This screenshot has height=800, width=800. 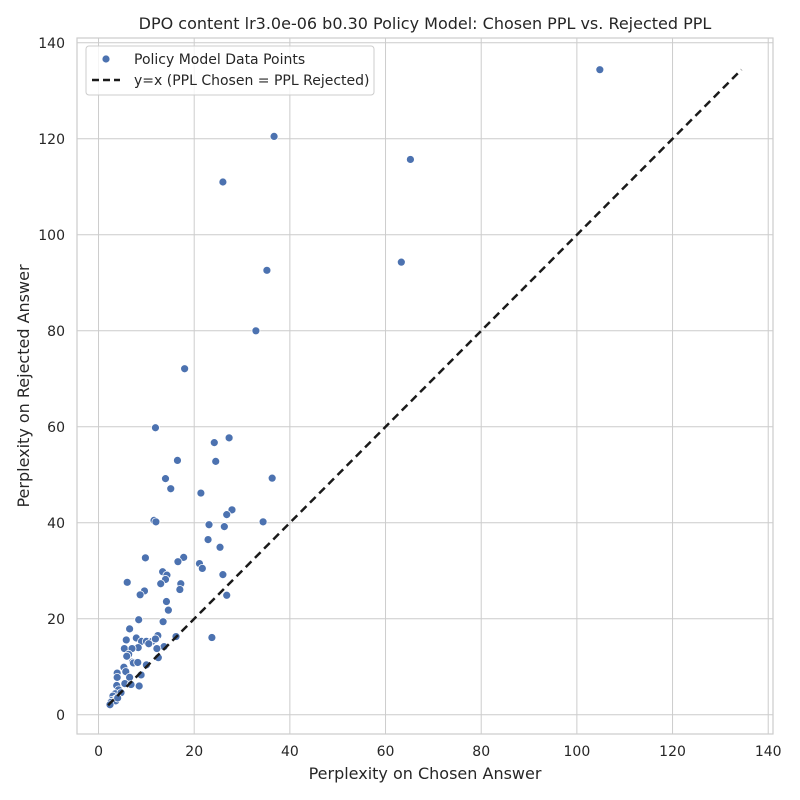 What do you see at coordinates (194, 752) in the screenshot?
I see `x-tick-label: 20` at bounding box center [194, 752].